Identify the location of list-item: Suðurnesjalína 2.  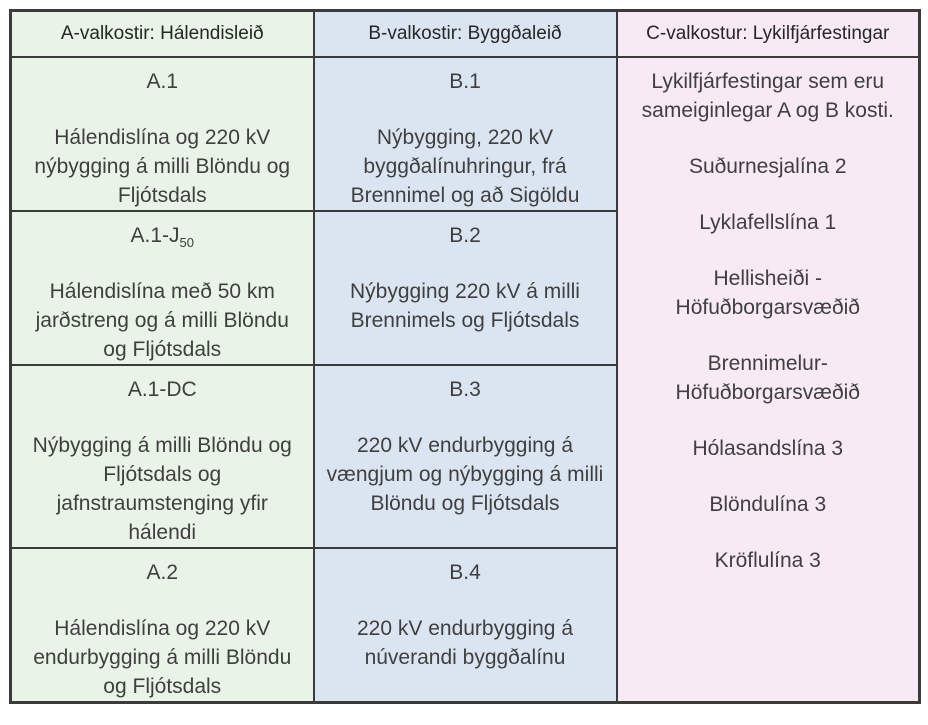
(767, 166).